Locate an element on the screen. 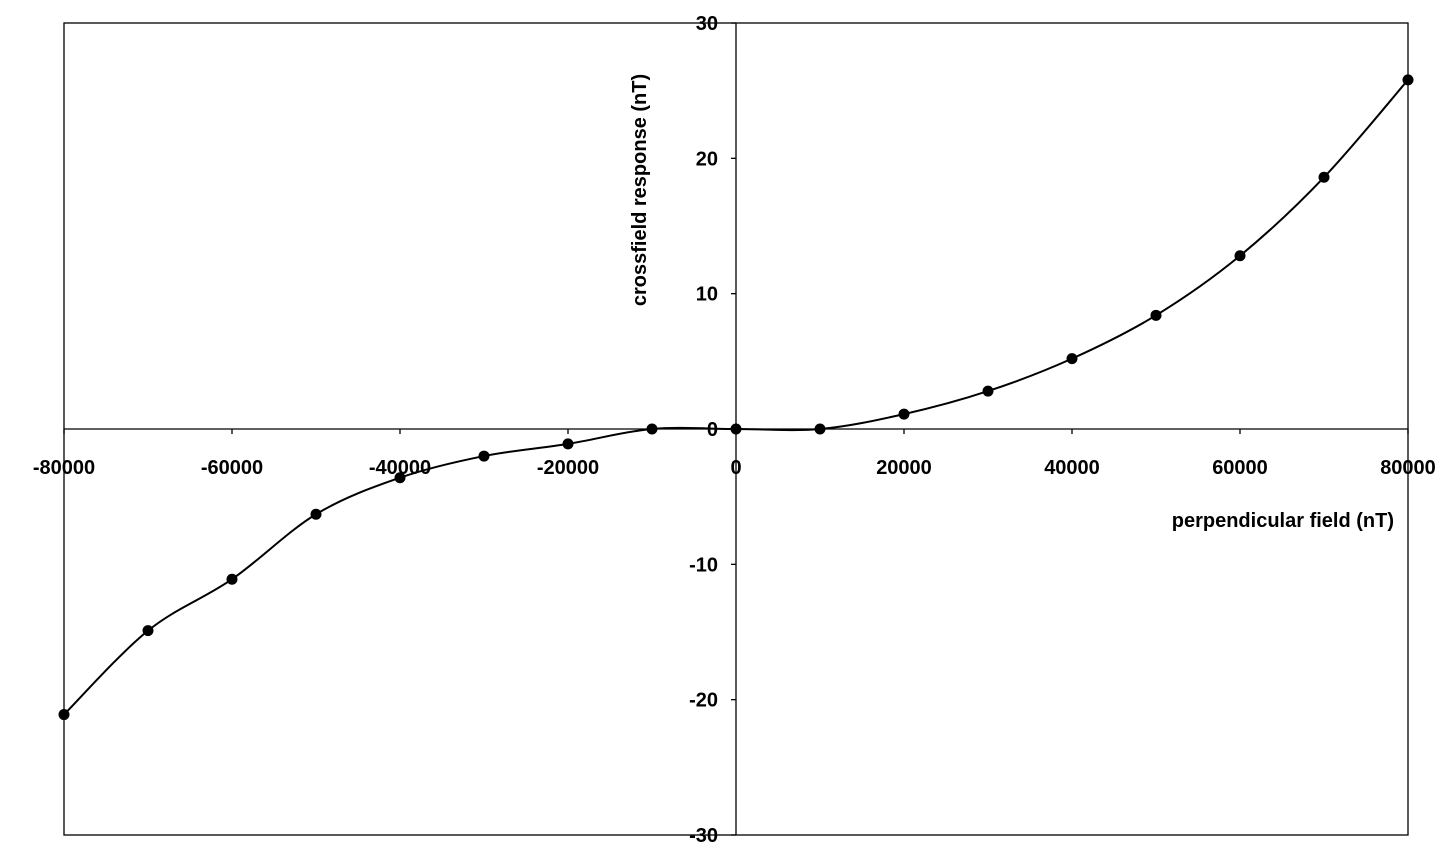 This screenshot has width=1449, height=855. y-tick-labels: 30 20 10 0 -10 -20 -30 is located at coordinates (712, 430).